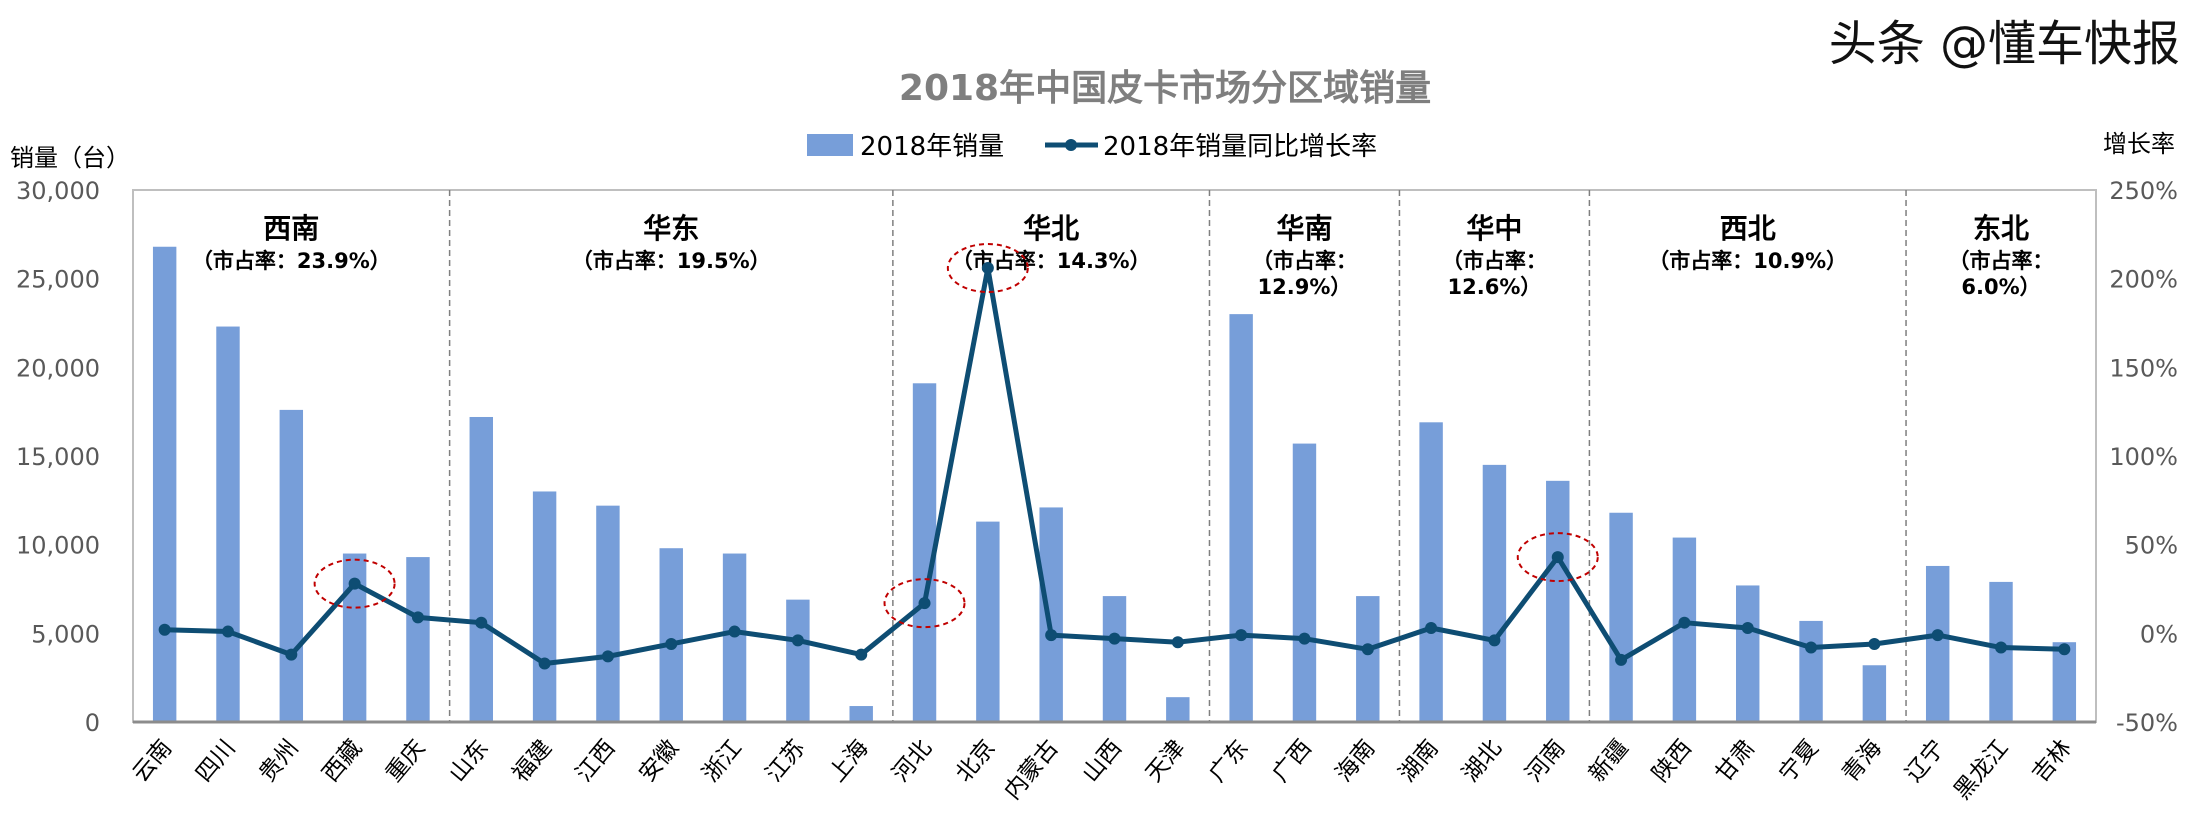  What do you see at coordinates (1304, 638) in the screenshot?
I see `growth-point-广西` at bounding box center [1304, 638].